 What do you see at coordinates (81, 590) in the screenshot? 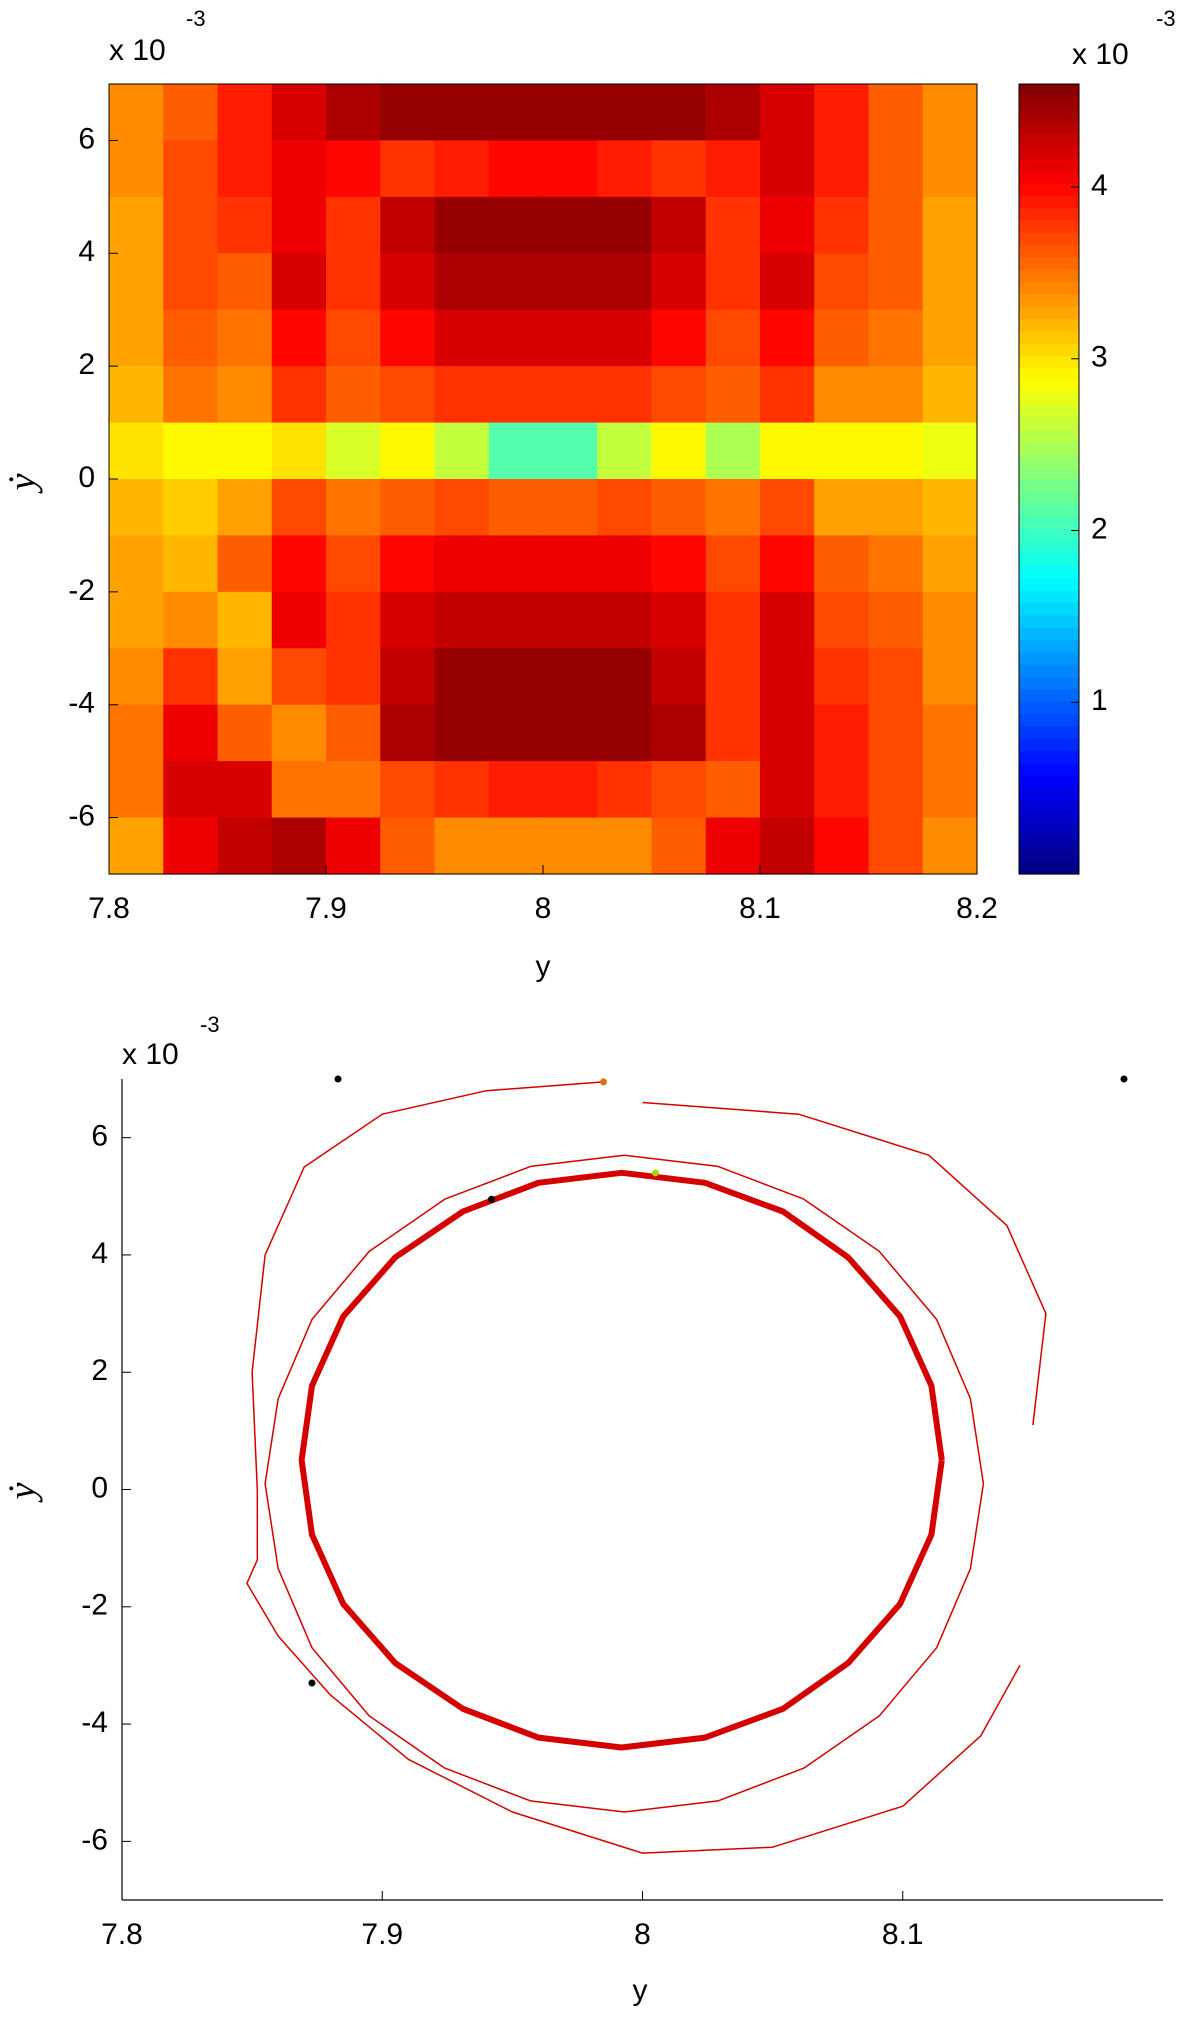
I see `y-tick-label: -2` at bounding box center [81, 590].